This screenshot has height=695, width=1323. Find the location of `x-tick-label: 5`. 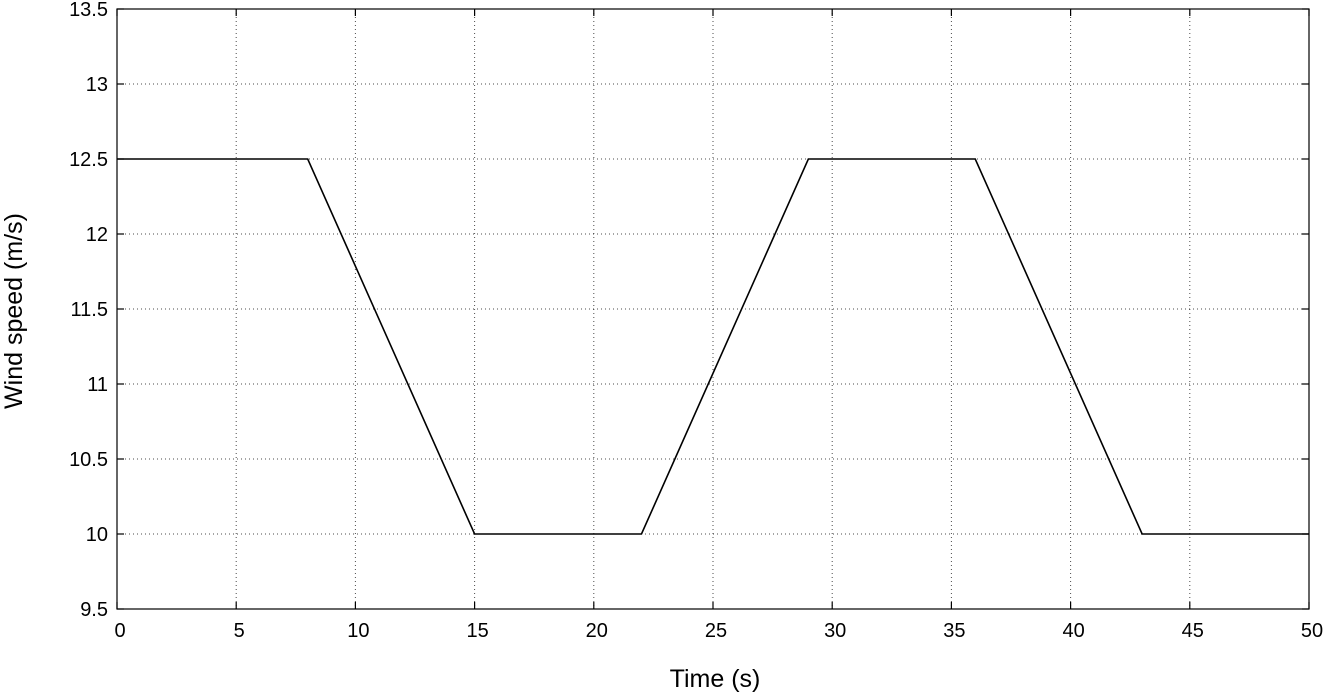

x-tick-label: 5 is located at coordinates (239, 631).